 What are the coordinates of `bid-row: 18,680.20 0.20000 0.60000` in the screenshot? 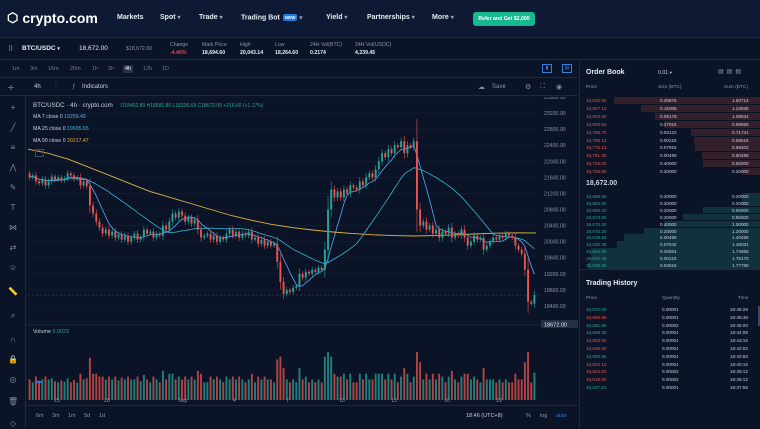 It's located at (670, 210).